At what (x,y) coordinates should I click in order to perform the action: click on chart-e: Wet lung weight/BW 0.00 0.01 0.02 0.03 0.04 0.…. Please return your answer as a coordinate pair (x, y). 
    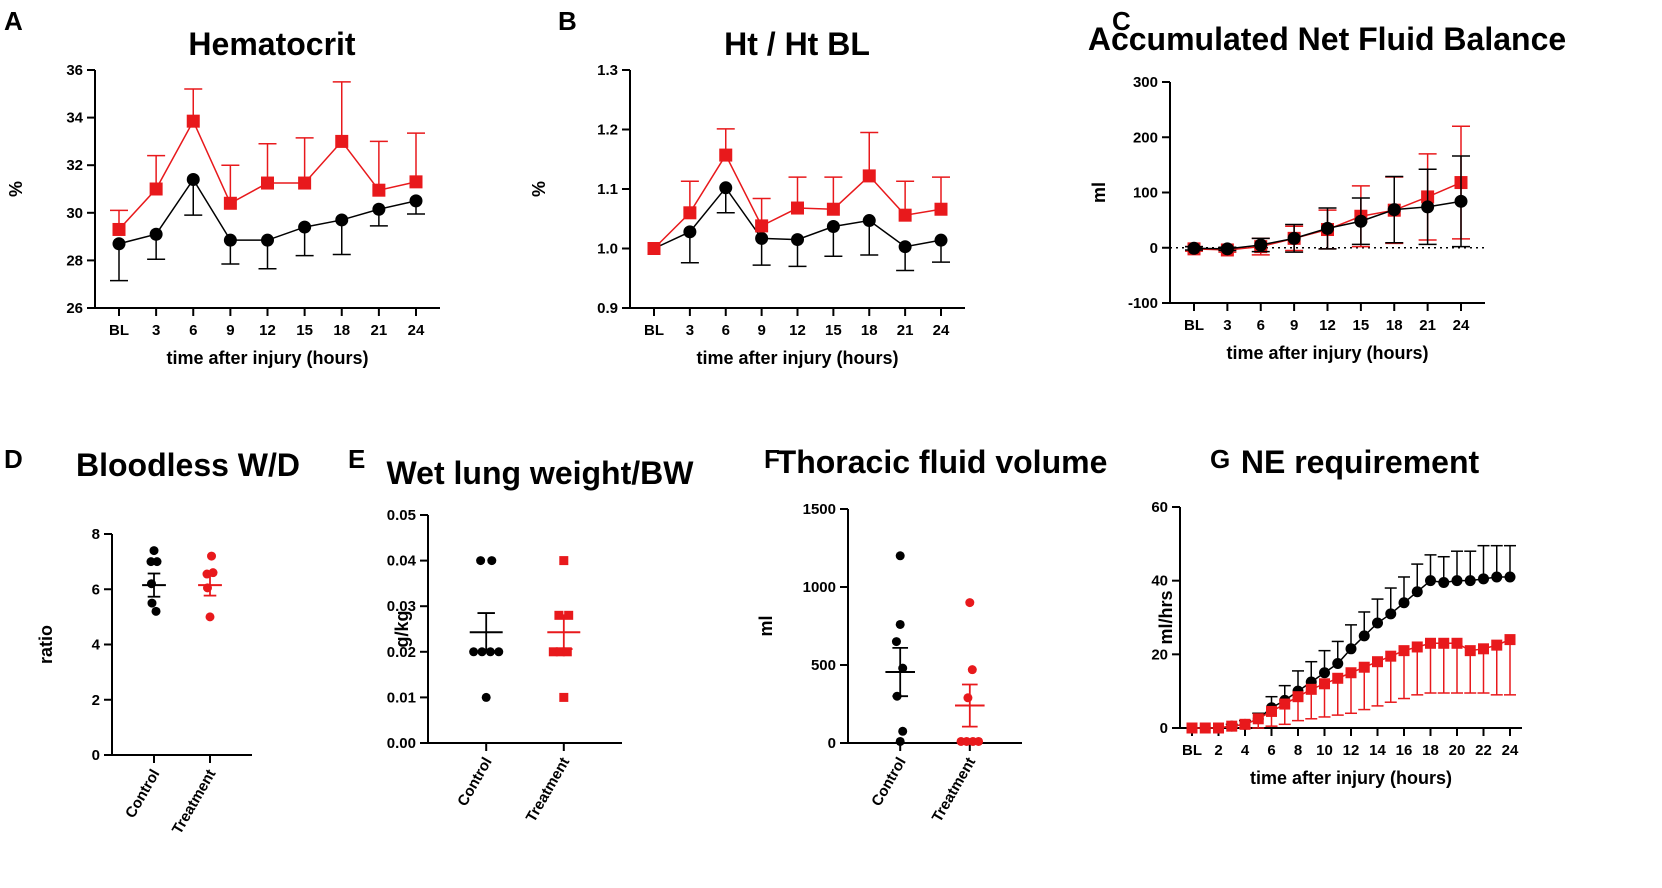
    Looking at the image, I should click on (541, 640).